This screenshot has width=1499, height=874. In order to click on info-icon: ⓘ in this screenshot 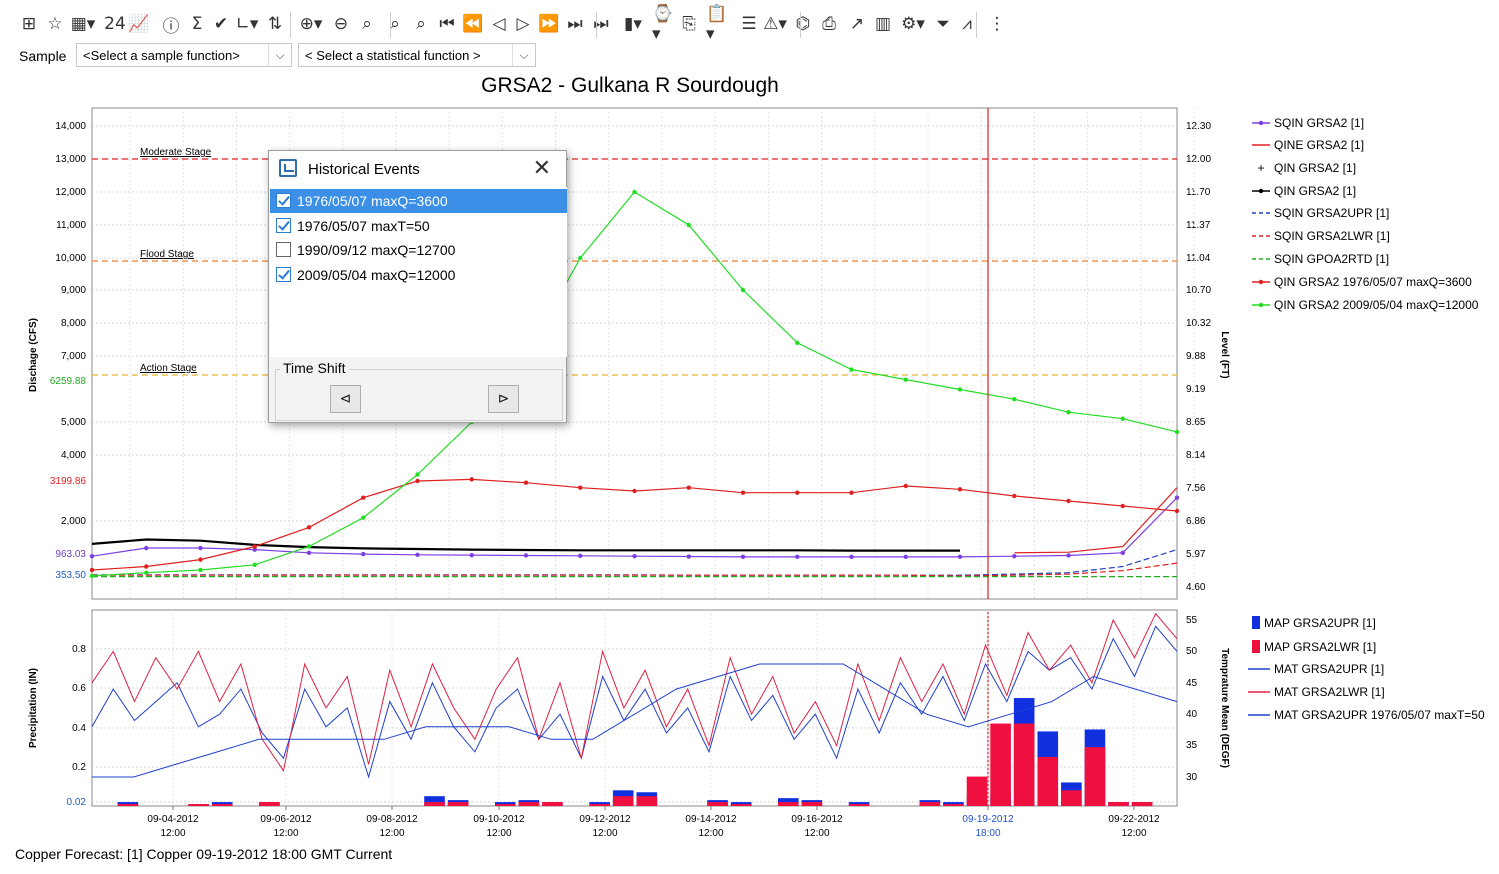, I will do `click(171, 26)`.